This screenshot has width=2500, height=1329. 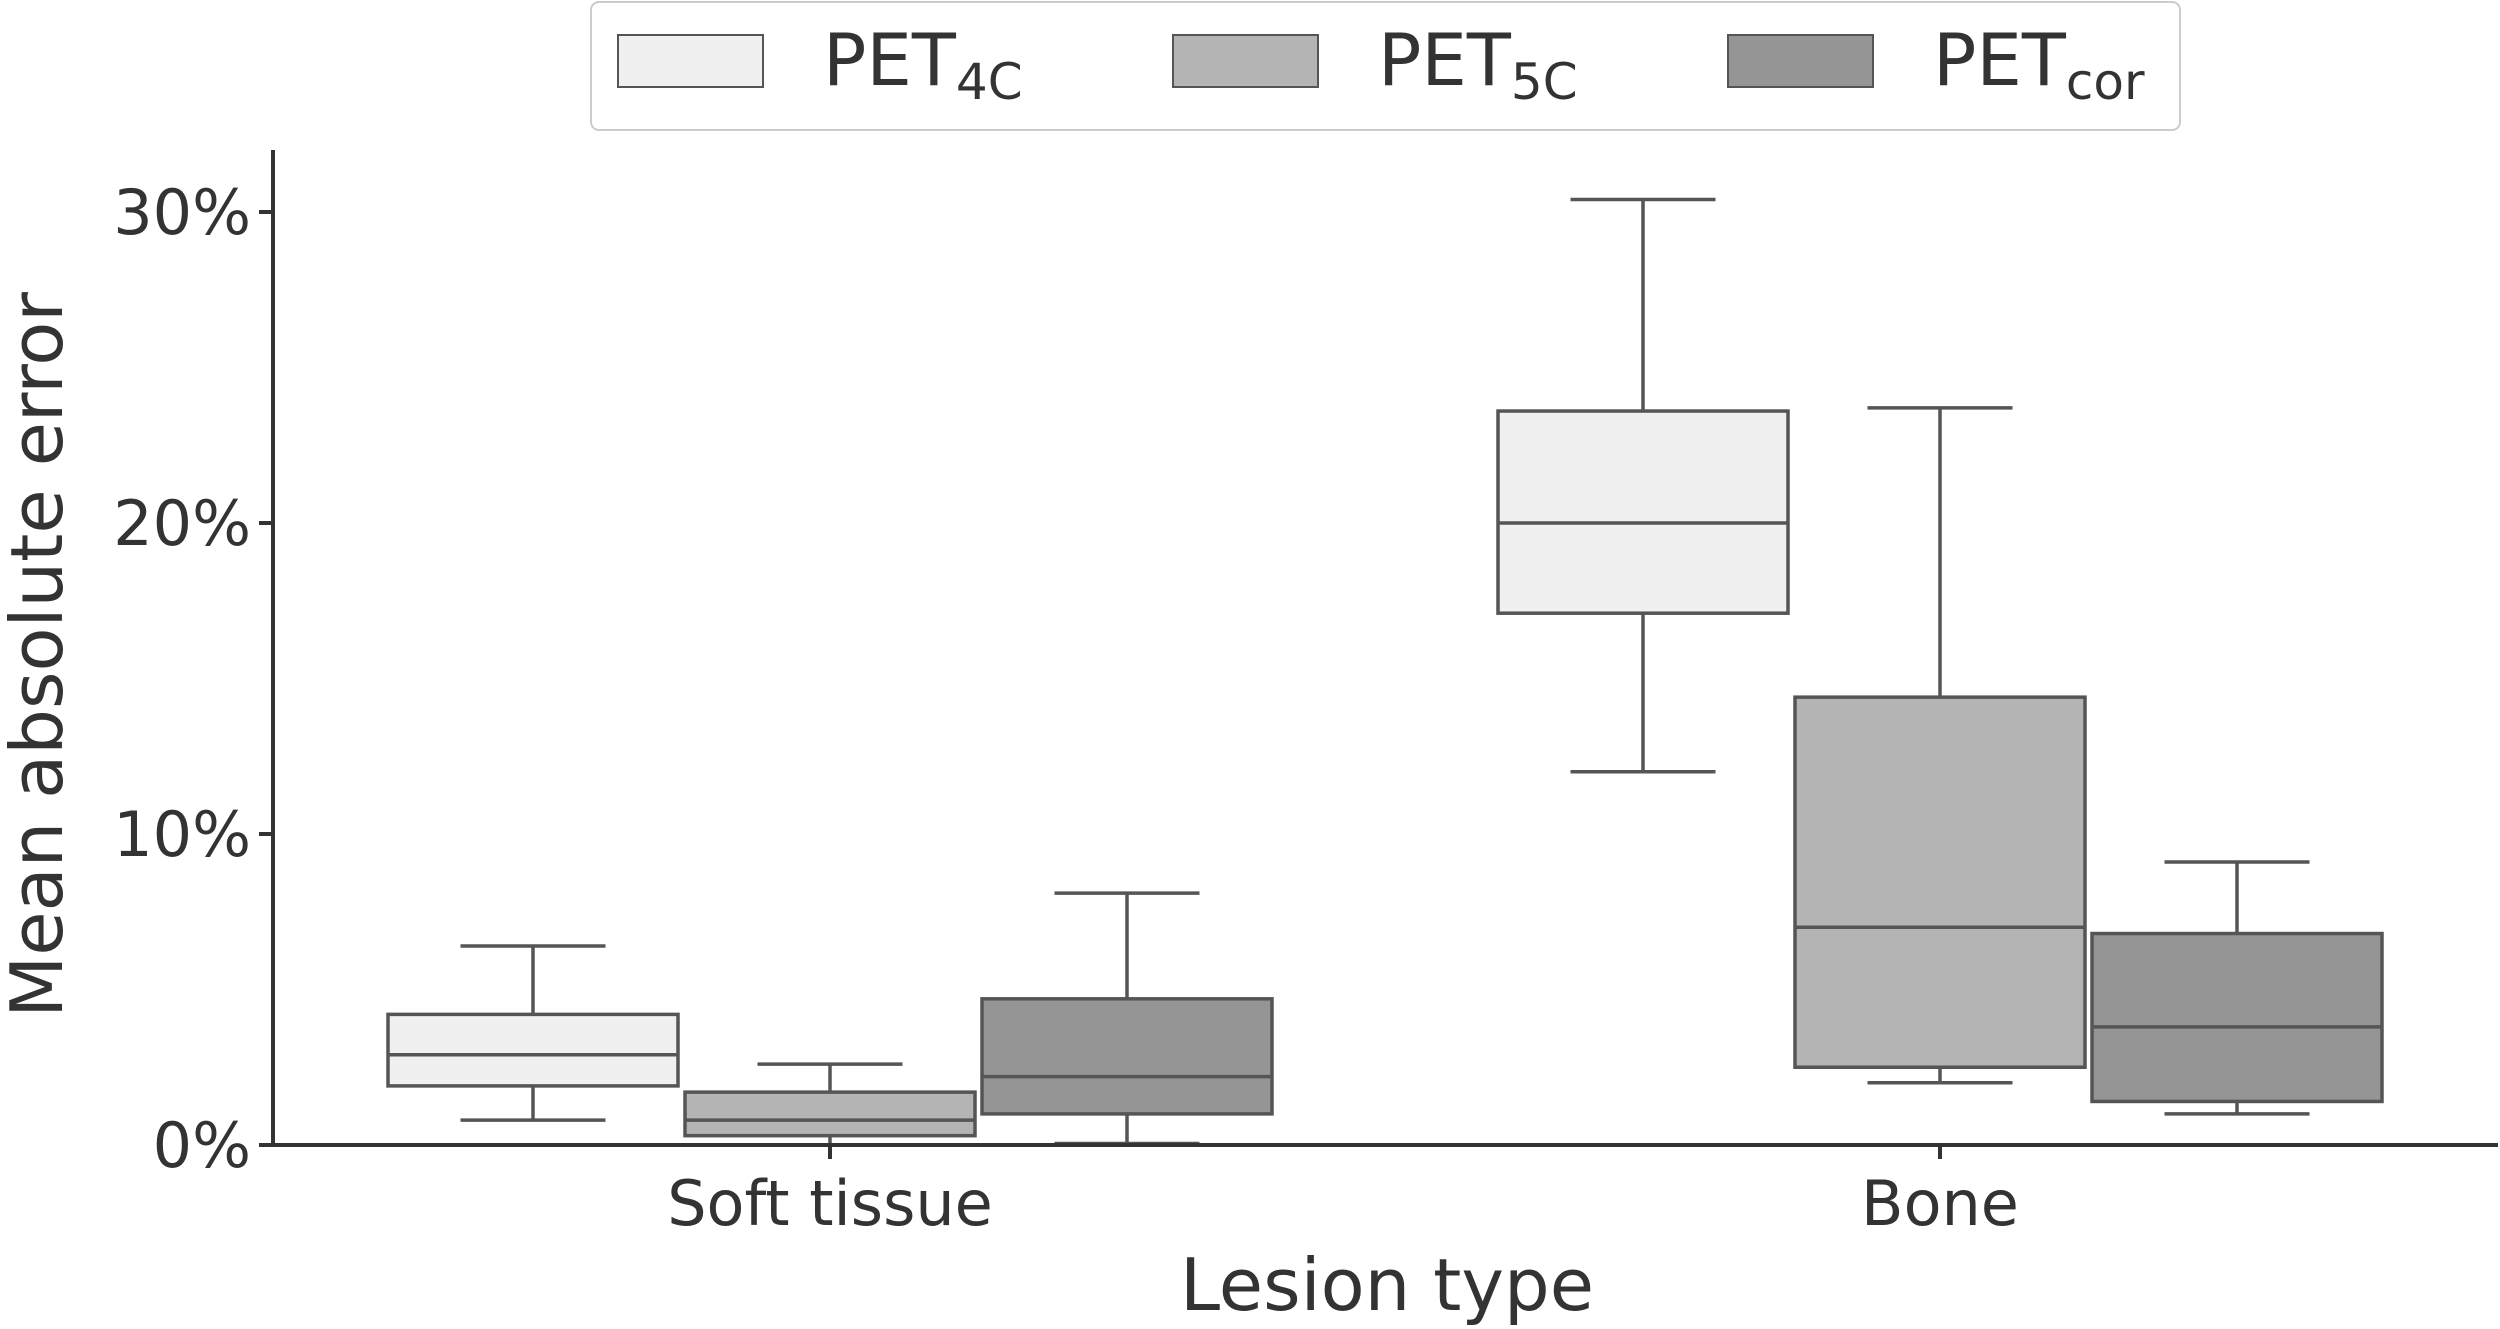 I want to click on legend-item-PET4C: PET4C, so click(x=820, y=64).